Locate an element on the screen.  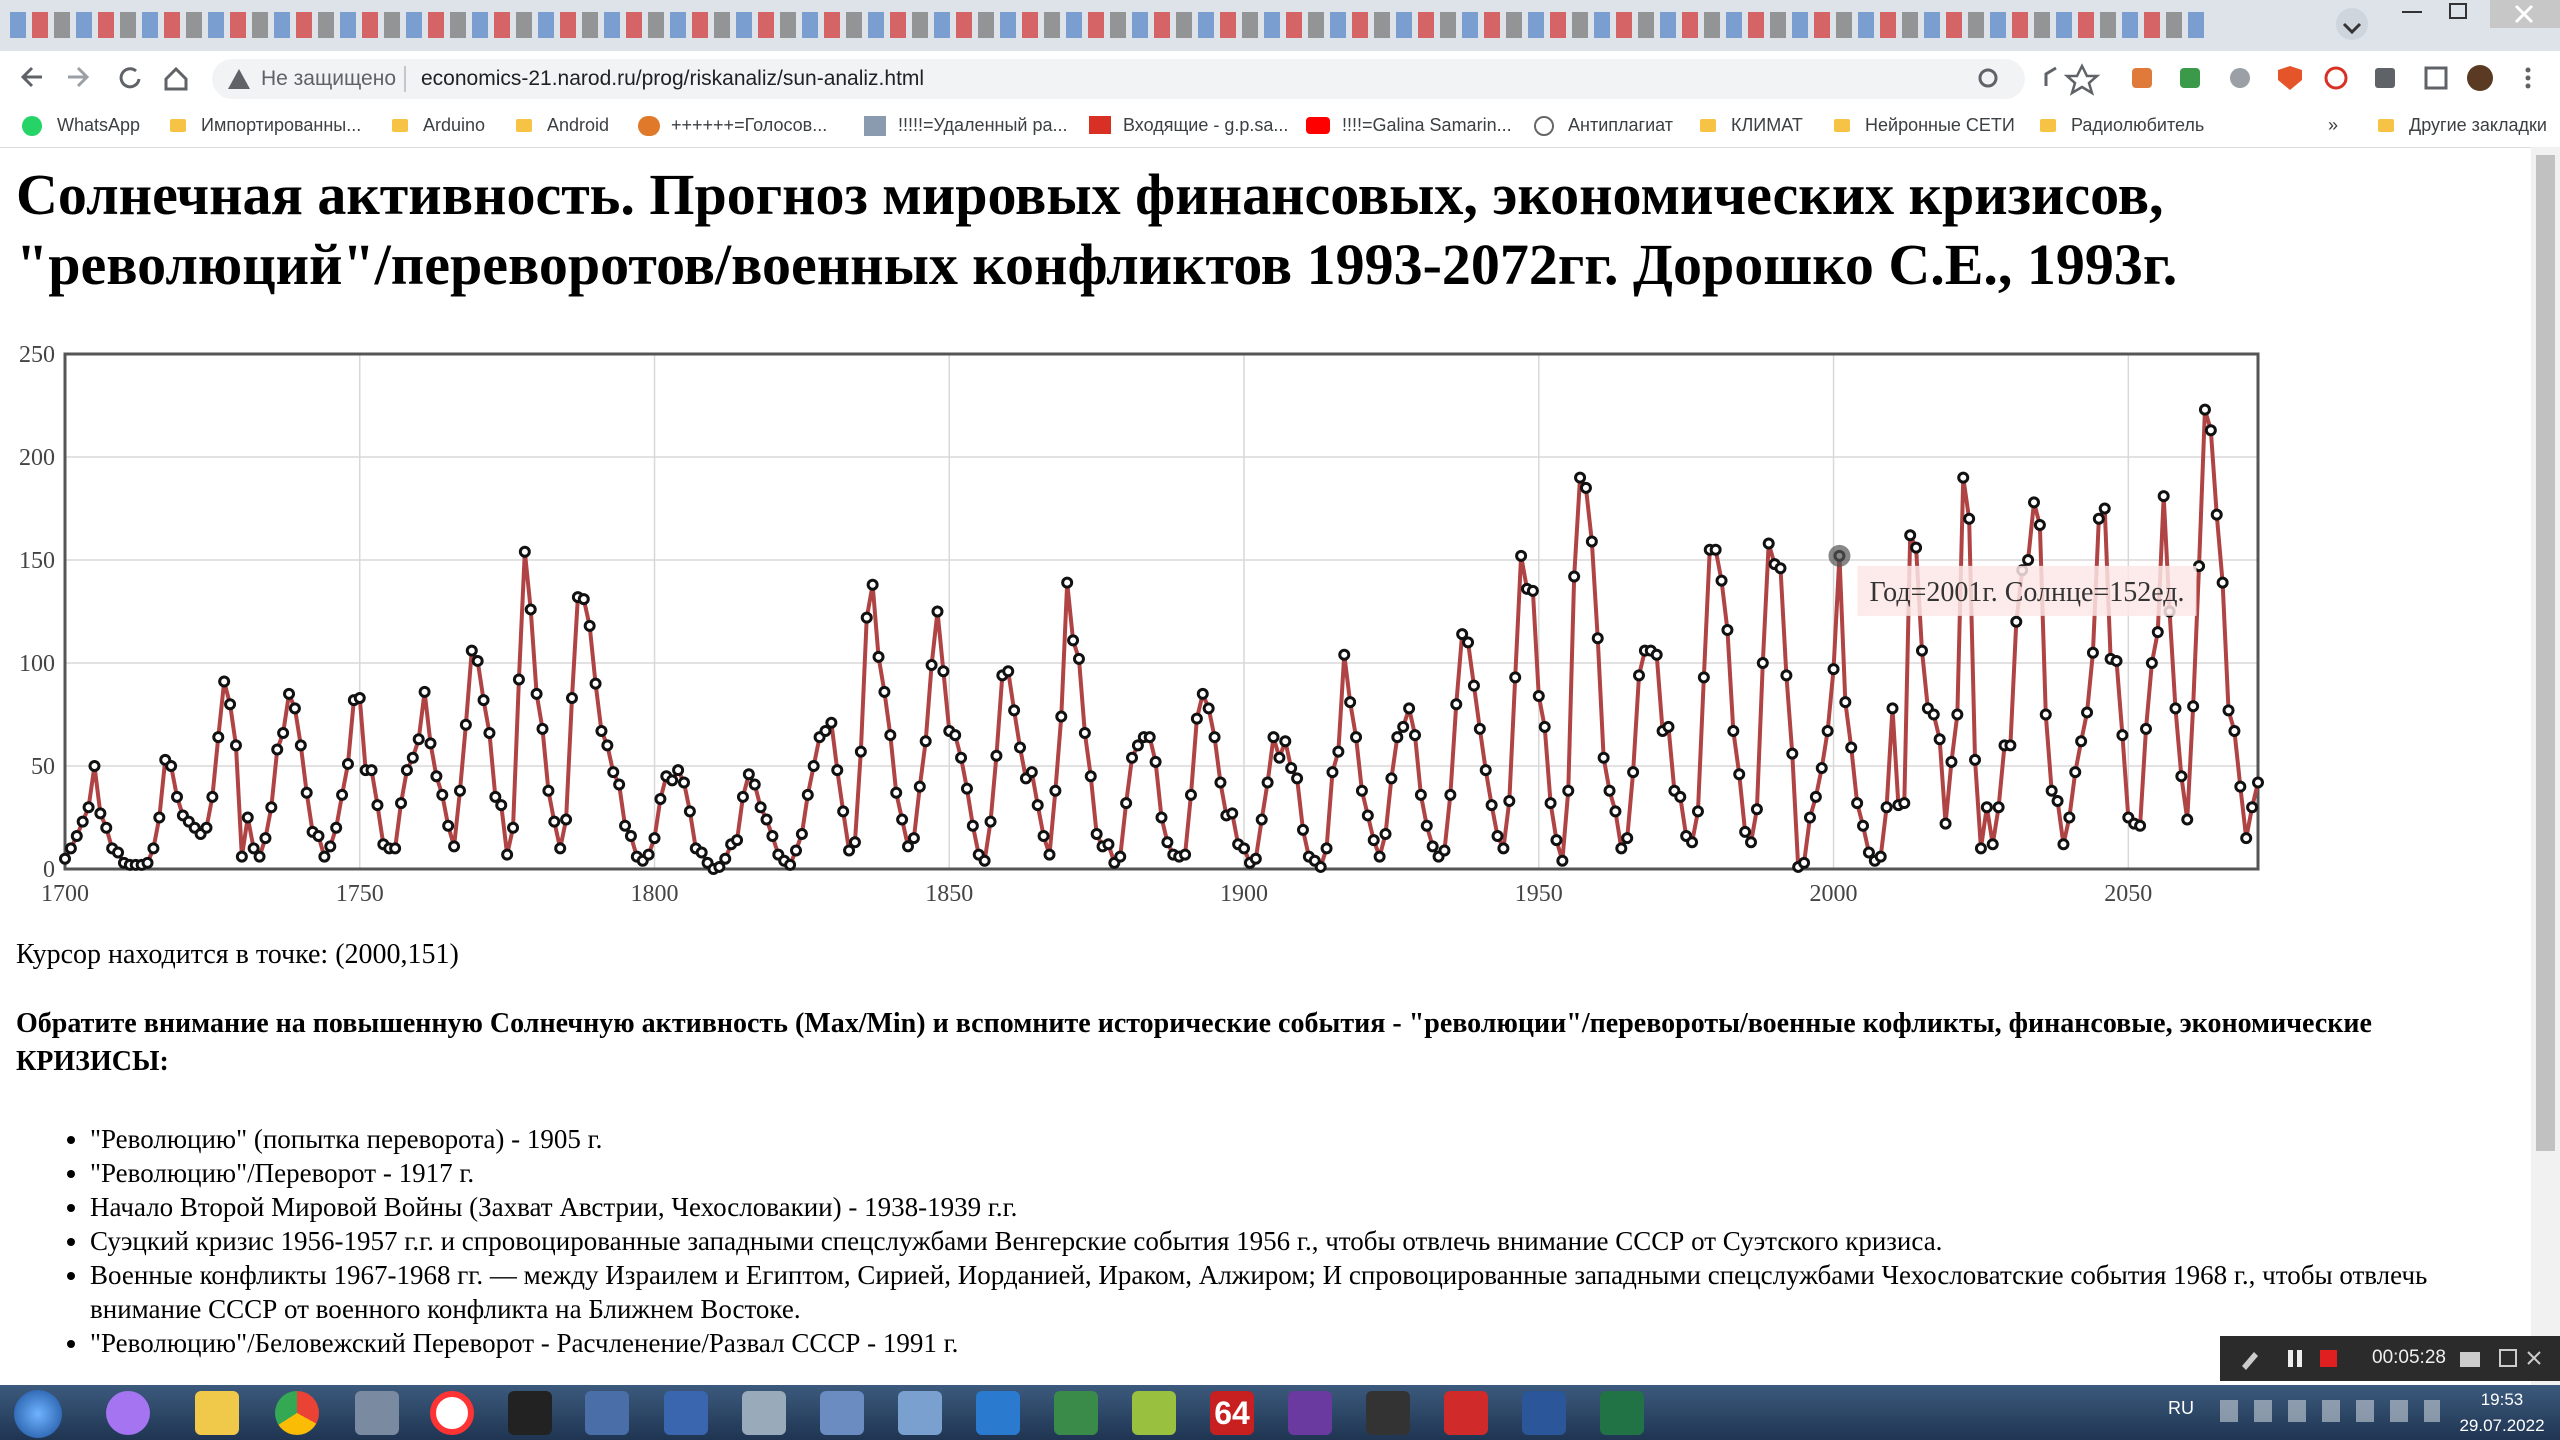
address-bar is located at coordinates (1118, 79).